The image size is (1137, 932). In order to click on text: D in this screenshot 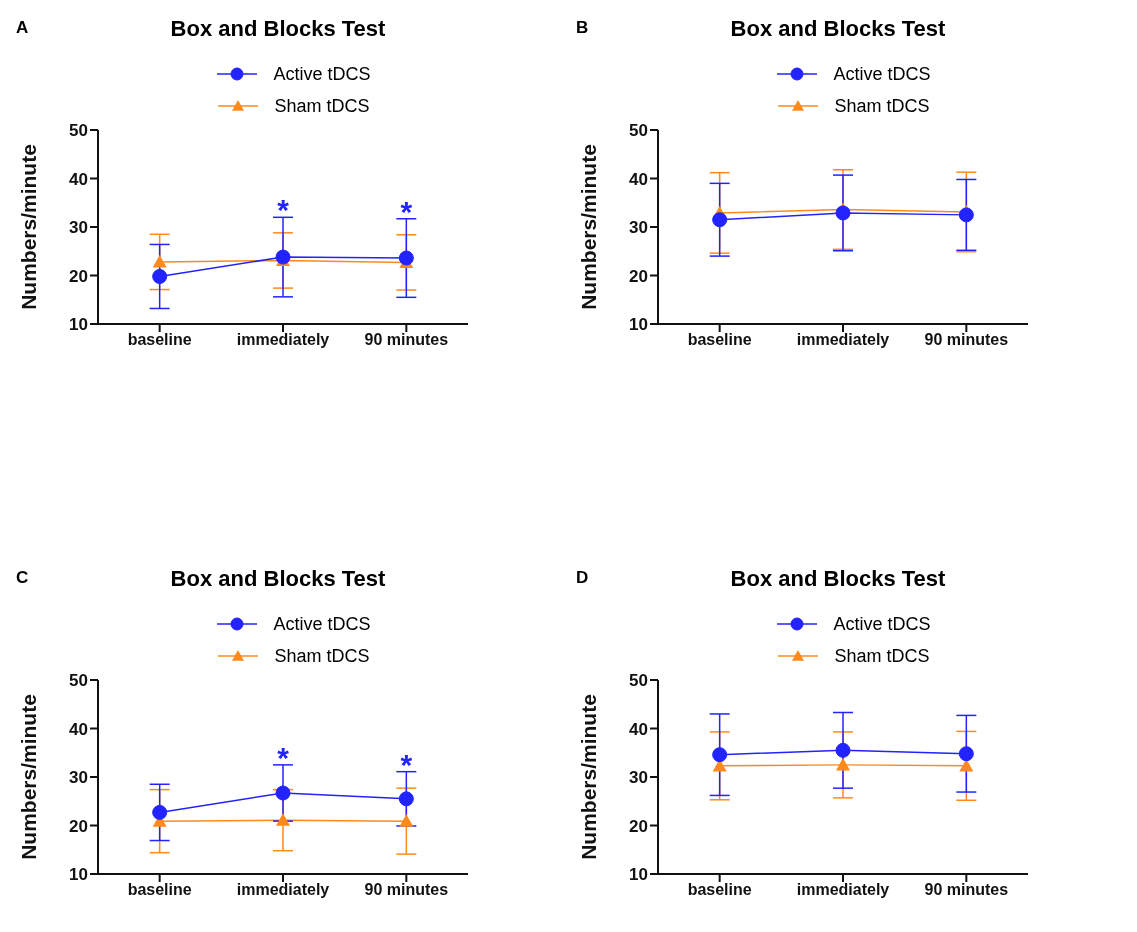, I will do `click(582, 578)`.